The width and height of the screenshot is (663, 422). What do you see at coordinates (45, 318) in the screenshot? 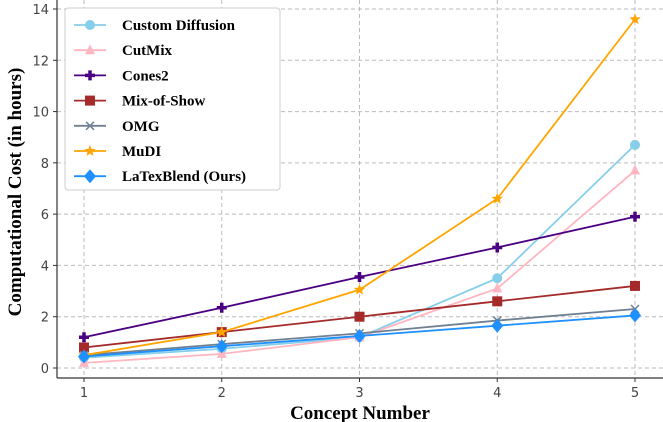
I see `y-tick-label: 2` at bounding box center [45, 318].